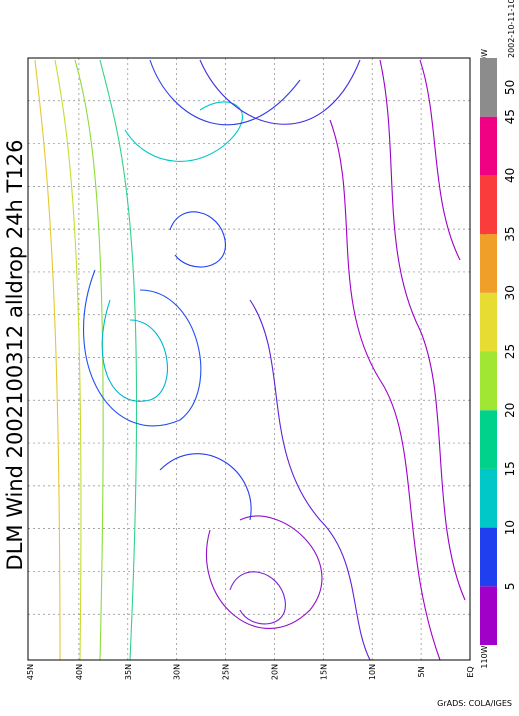 The height and width of the screenshot is (716, 519). Describe the element at coordinates (274, 672) in the screenshot. I see `latitude-label: 20N` at that location.